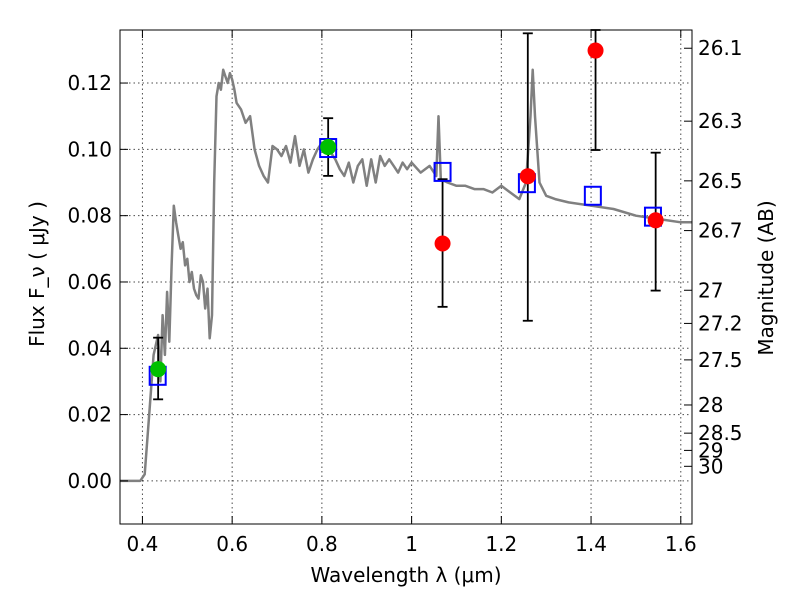  I want to click on y-tick-label: 0.08, so click(89, 216).